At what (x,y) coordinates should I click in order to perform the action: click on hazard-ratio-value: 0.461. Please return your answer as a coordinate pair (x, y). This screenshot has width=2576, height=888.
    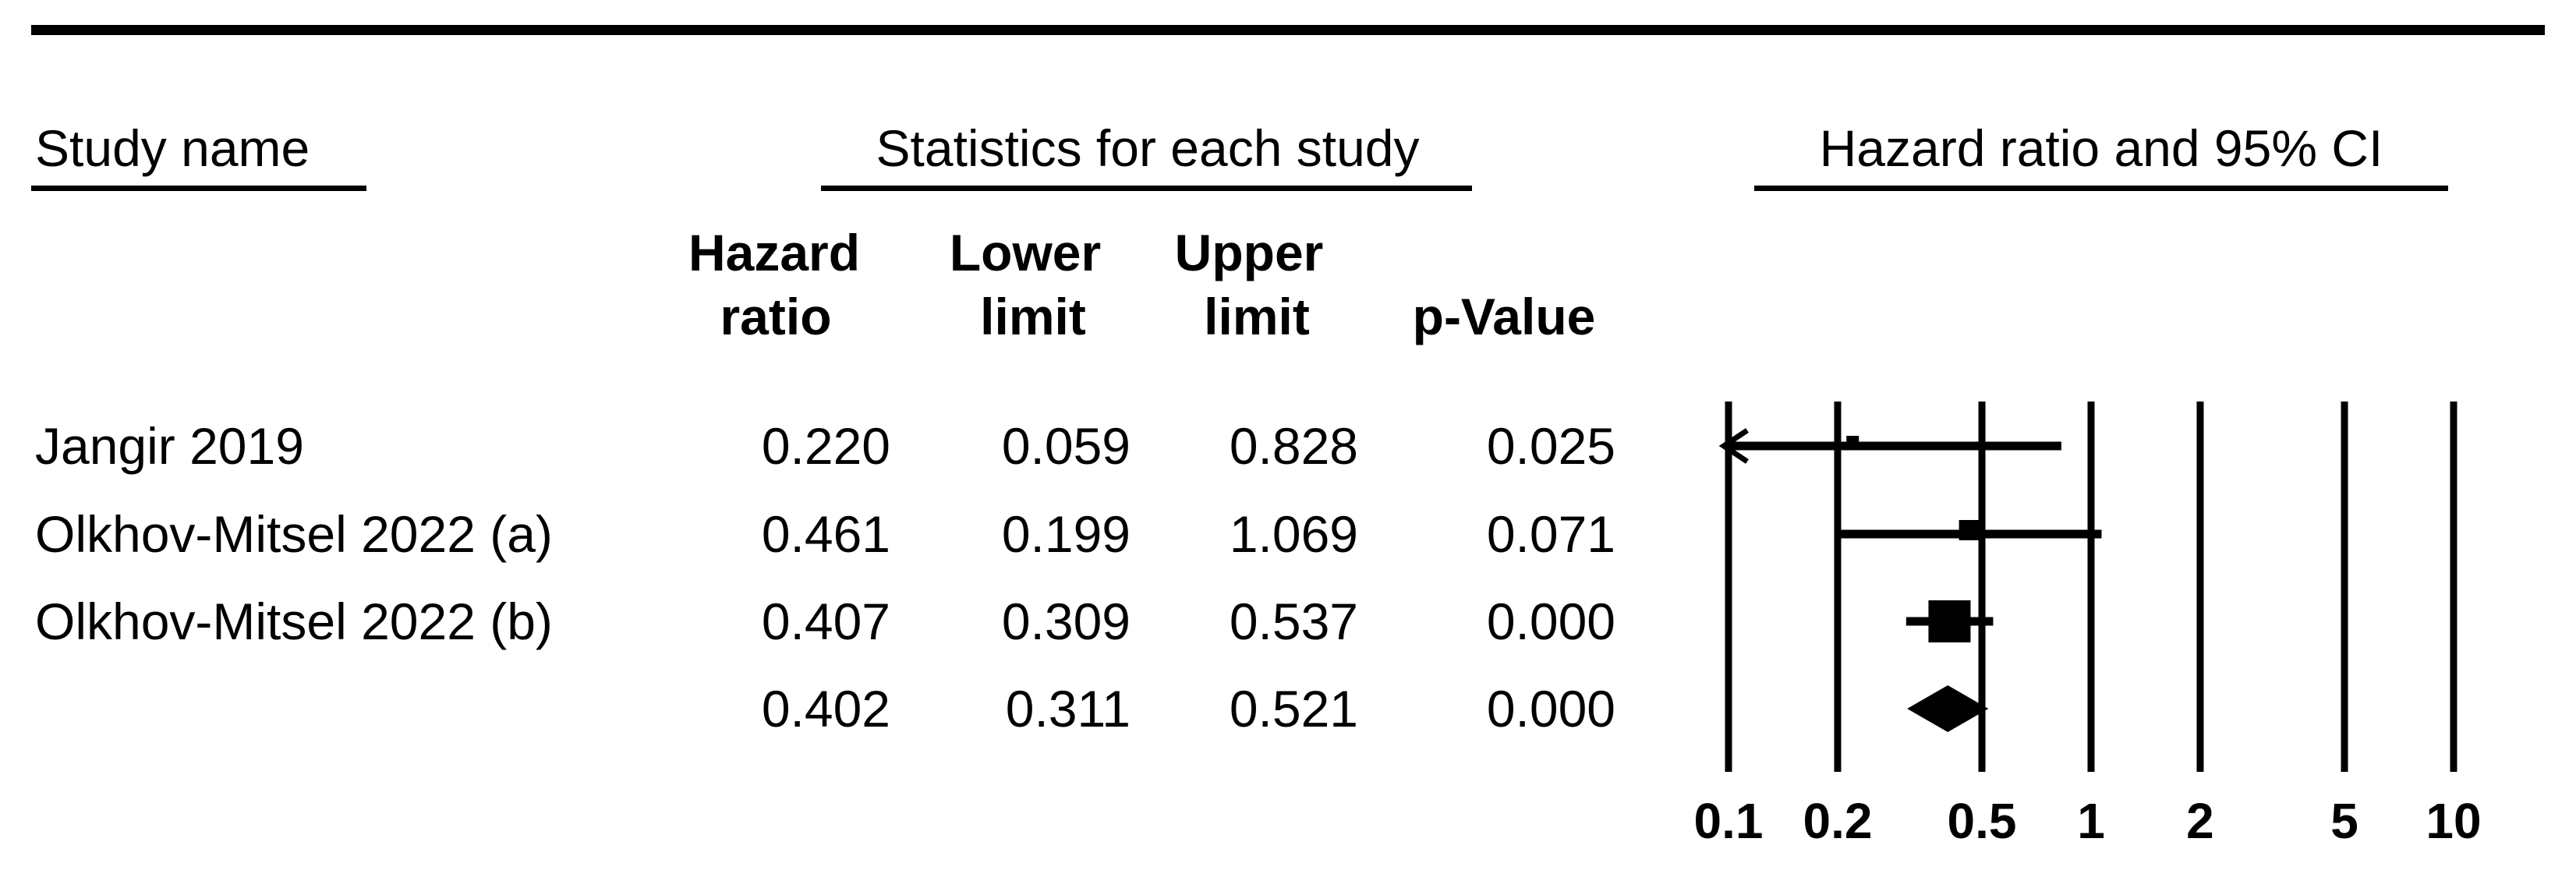
    Looking at the image, I should click on (825, 534).